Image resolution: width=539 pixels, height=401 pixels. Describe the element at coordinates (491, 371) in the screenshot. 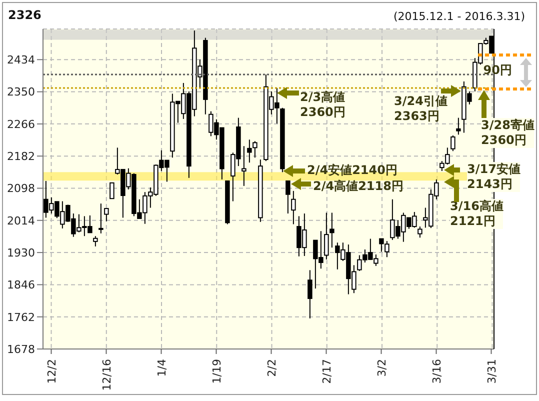

I see `x-tick-label: 3/31` at that location.